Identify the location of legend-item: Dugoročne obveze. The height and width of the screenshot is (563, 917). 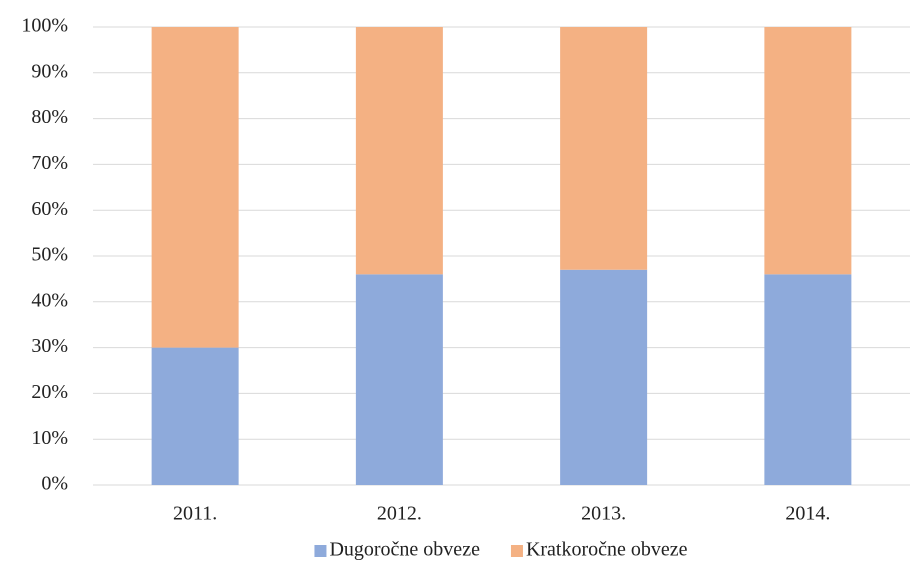
(397, 550).